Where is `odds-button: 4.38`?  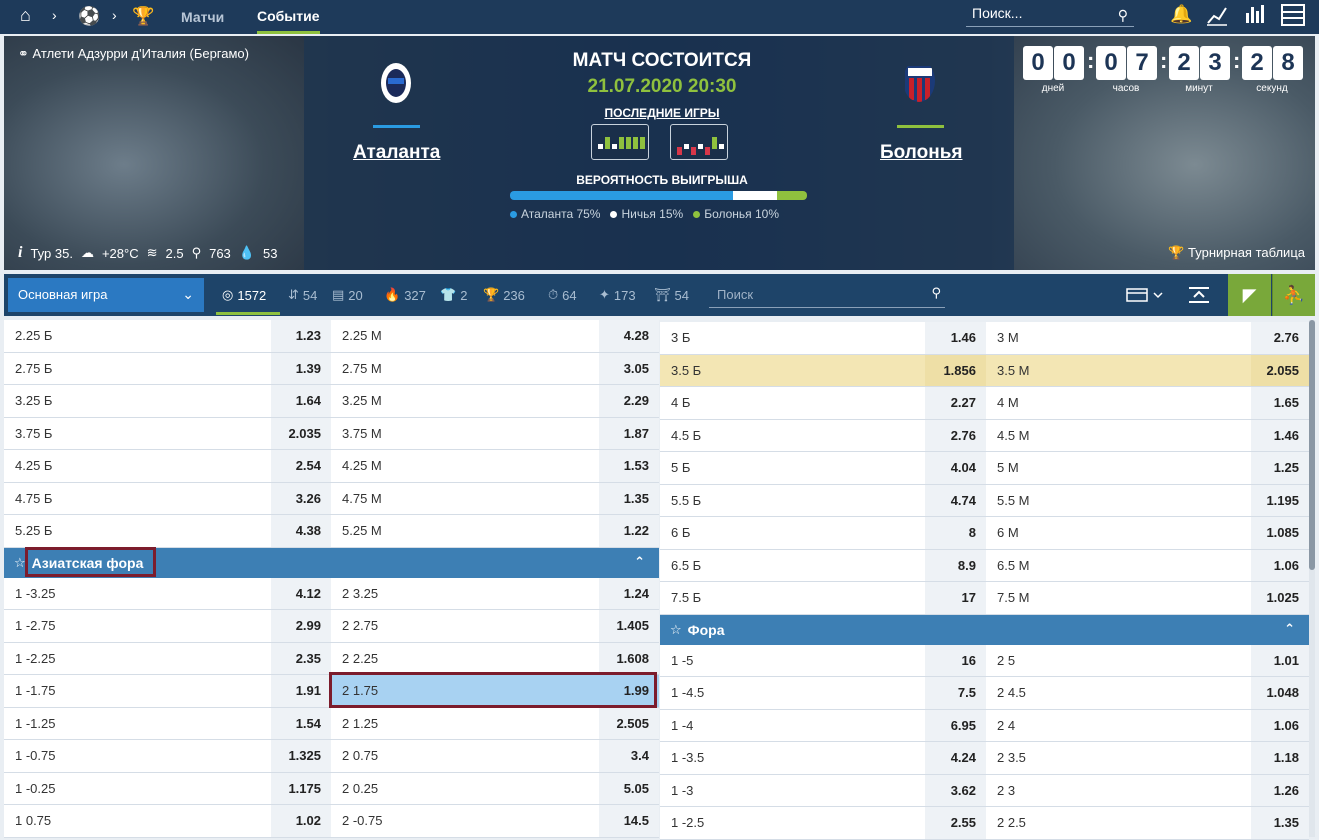
odds-button: 4.38 is located at coordinates (301, 531).